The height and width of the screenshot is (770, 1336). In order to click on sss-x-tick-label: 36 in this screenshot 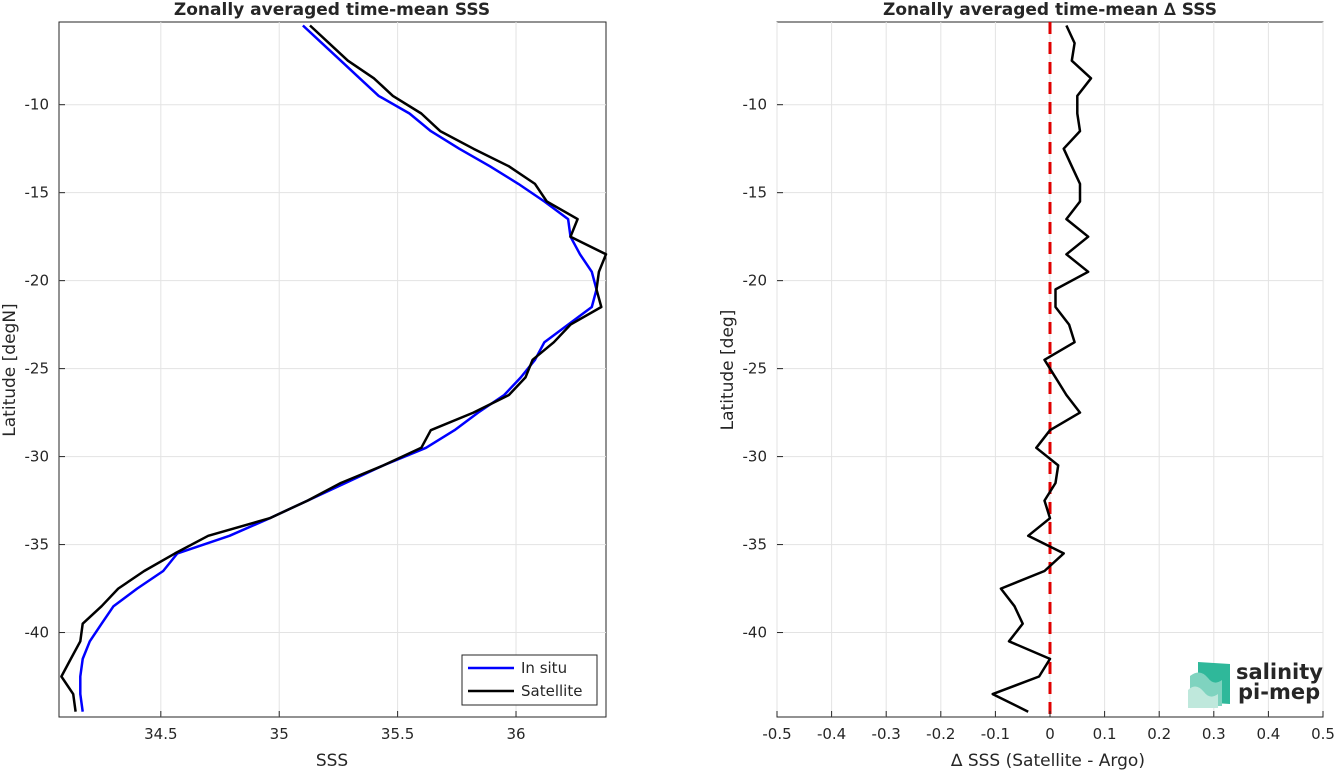, I will do `click(515, 734)`.